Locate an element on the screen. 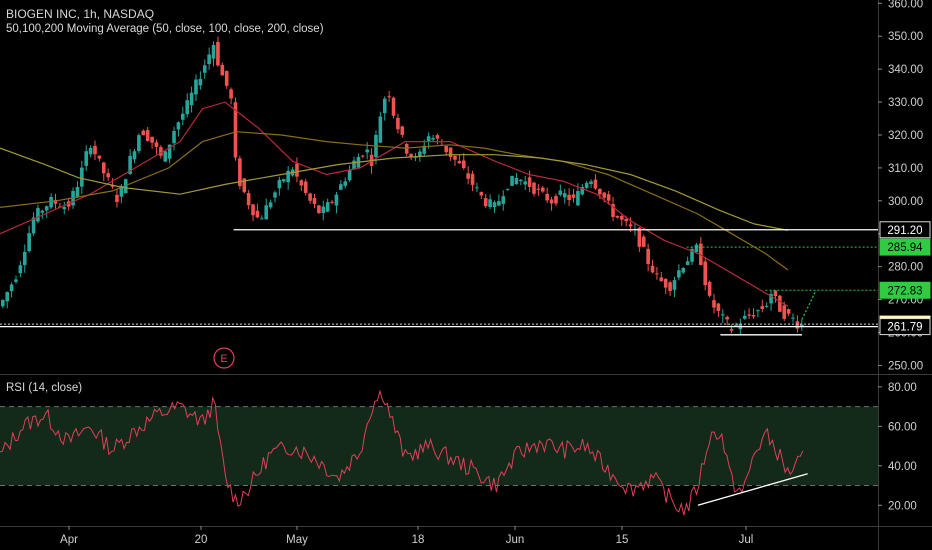 The image size is (932, 550). price-level-label: 291.20 is located at coordinates (904, 231).